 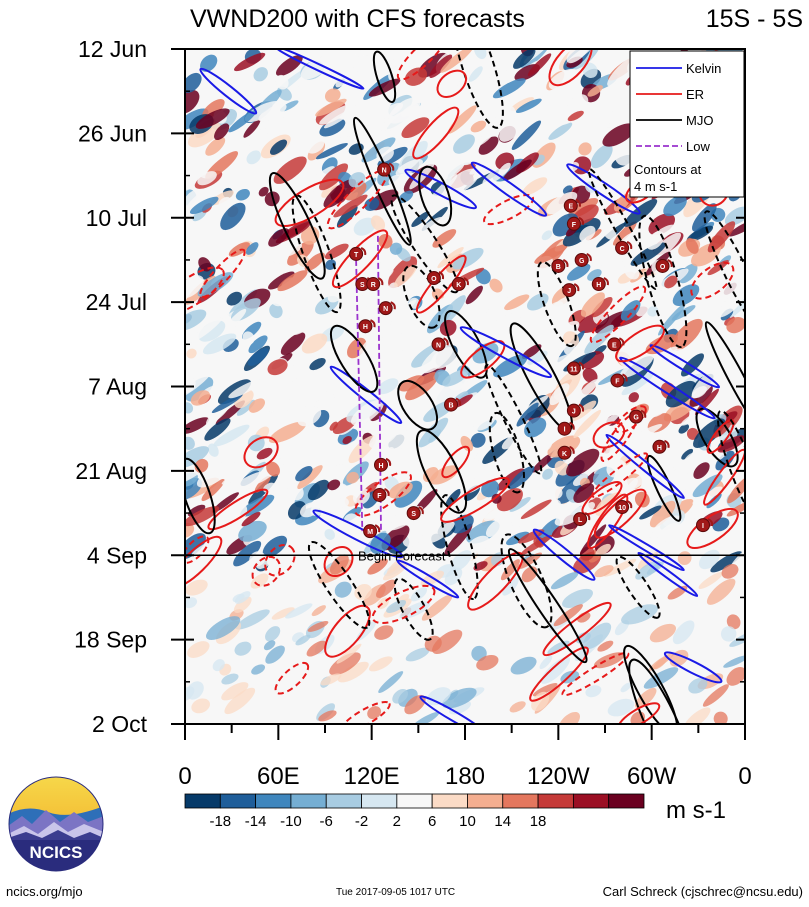 I want to click on storm-letter: J, so click(x=574, y=412).